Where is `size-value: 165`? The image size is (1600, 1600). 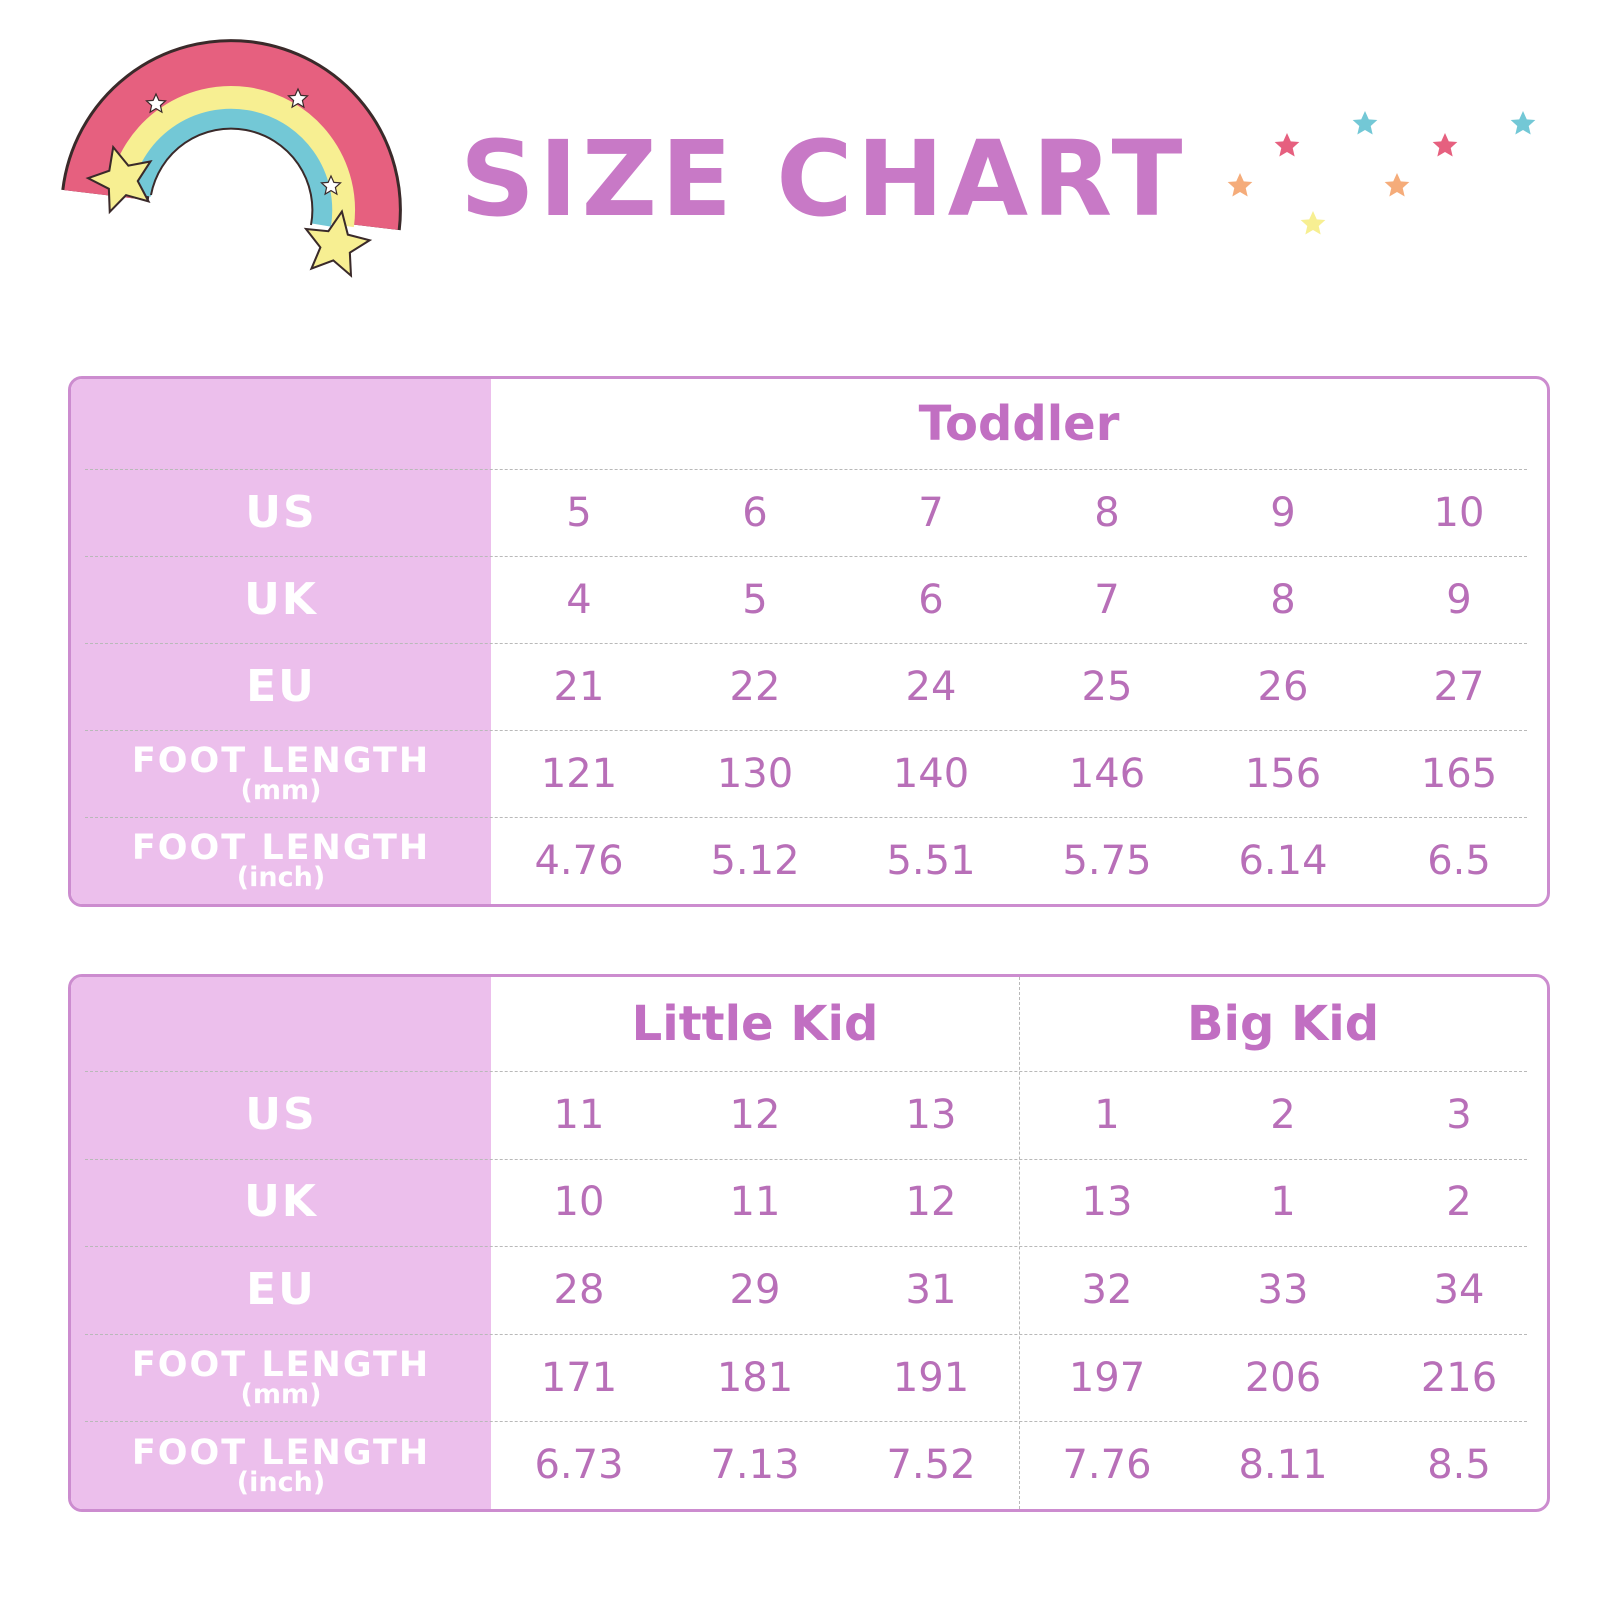 size-value: 165 is located at coordinates (1459, 773).